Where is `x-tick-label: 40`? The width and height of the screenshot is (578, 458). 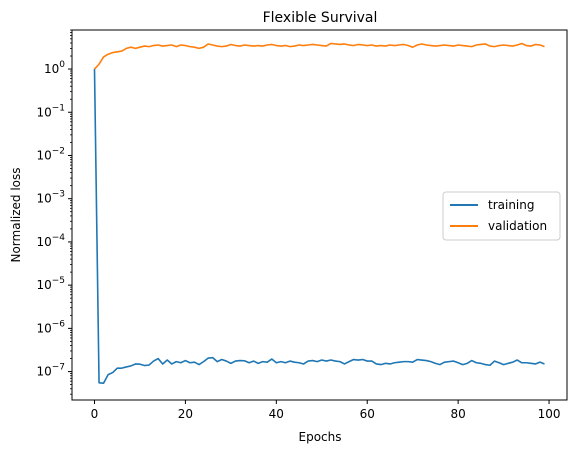
x-tick-label: 40 is located at coordinates (276, 414).